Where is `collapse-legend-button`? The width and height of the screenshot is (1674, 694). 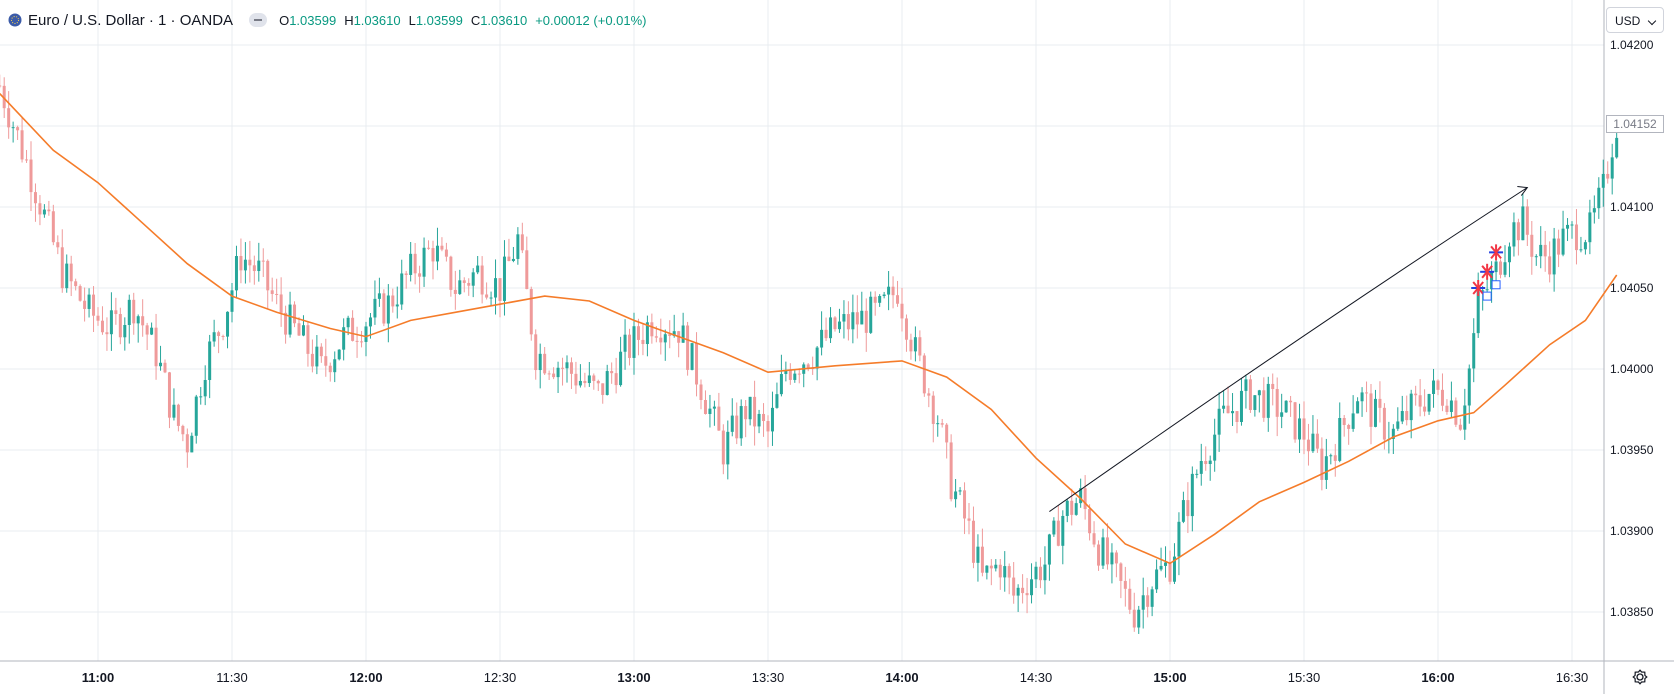 collapse-legend-button is located at coordinates (258, 20).